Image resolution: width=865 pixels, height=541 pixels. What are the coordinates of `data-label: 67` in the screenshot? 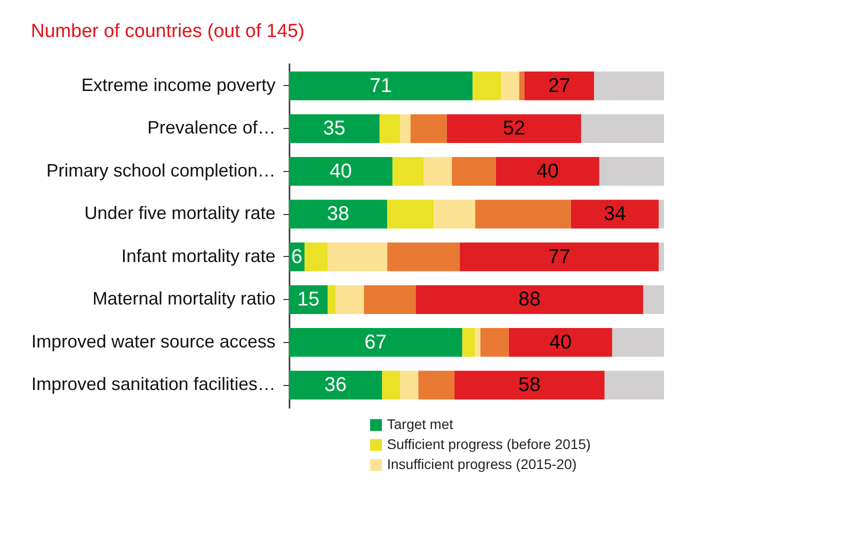 It's located at (375, 342).